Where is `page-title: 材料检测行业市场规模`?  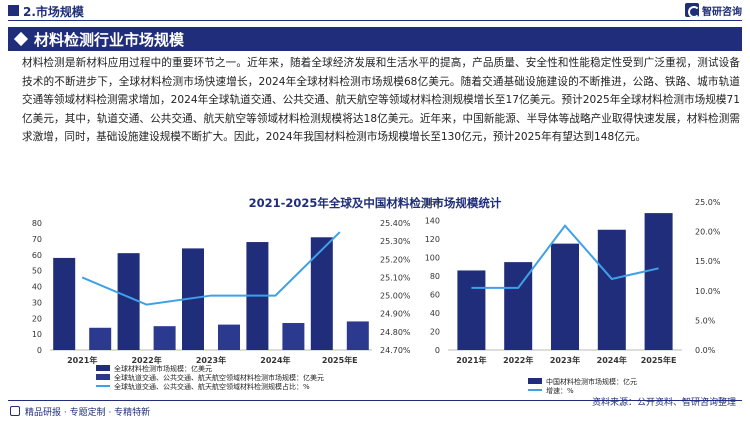 page-title: 材料检测行业市场规模 is located at coordinates (109, 40).